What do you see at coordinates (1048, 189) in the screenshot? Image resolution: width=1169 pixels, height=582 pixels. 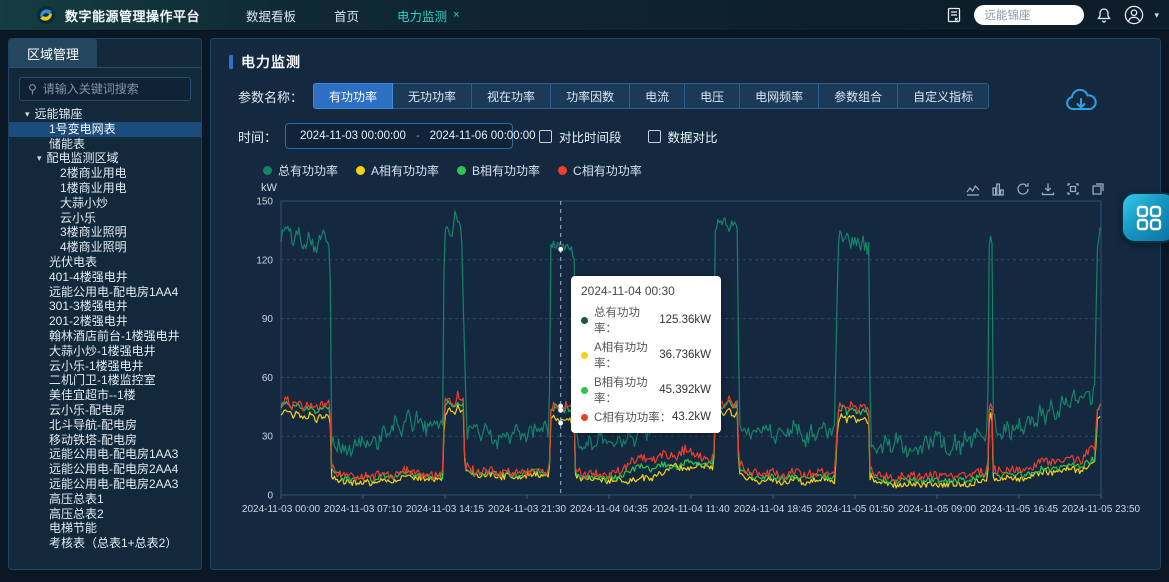 I see `save-image-icon` at bounding box center [1048, 189].